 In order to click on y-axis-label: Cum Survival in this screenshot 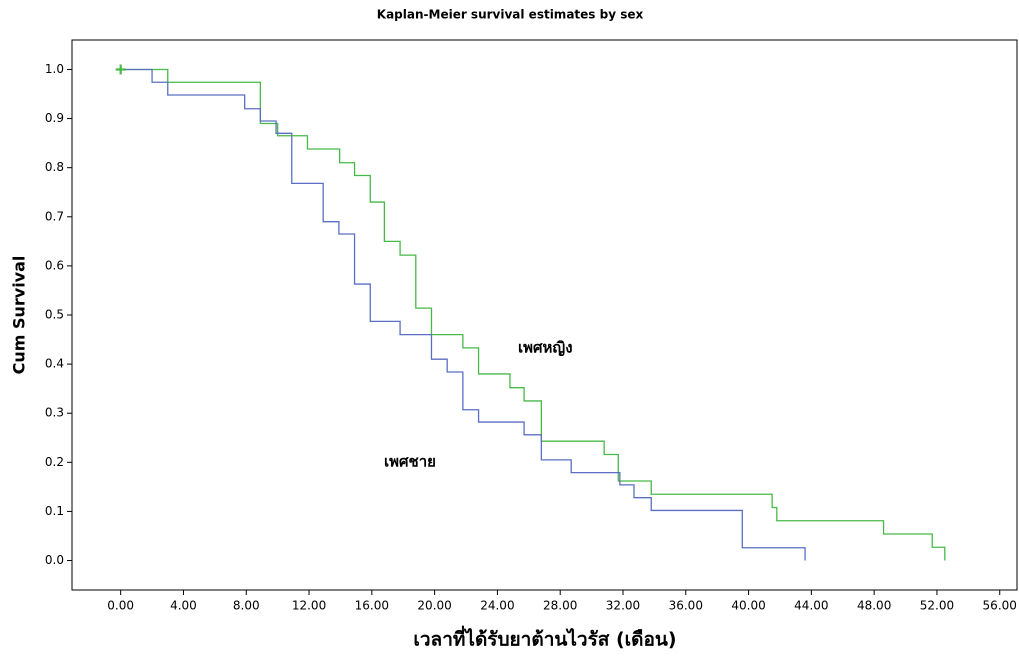, I will do `click(19, 315)`.